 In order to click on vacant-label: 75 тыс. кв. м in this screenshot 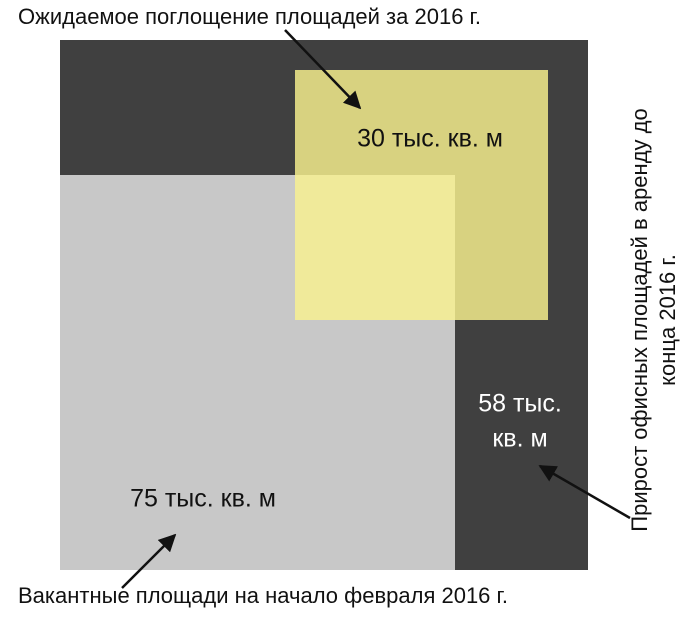, I will do `click(203, 499)`.